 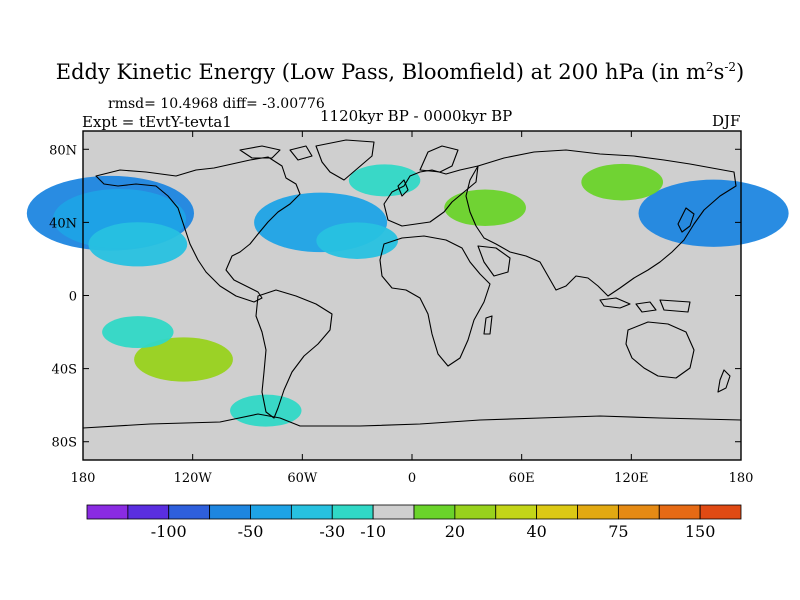 I want to click on y-tick-label: 80S, so click(x=64, y=443).